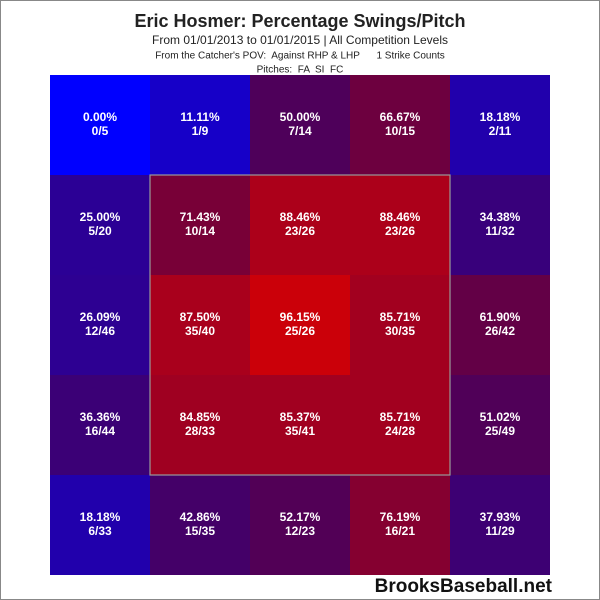  I want to click on cell-value: 11.11%, so click(200, 117).